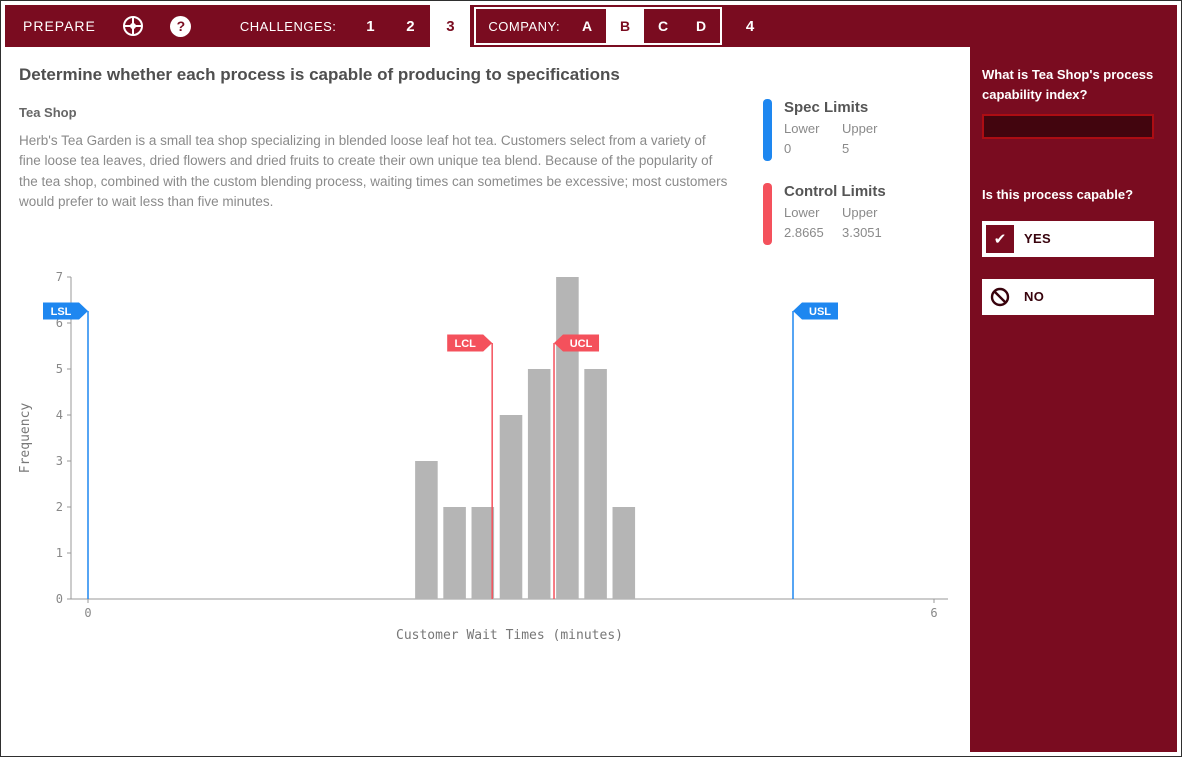 The width and height of the screenshot is (1182, 757). Describe the element at coordinates (625, 26) in the screenshot. I see `tab-company-b: B` at that location.